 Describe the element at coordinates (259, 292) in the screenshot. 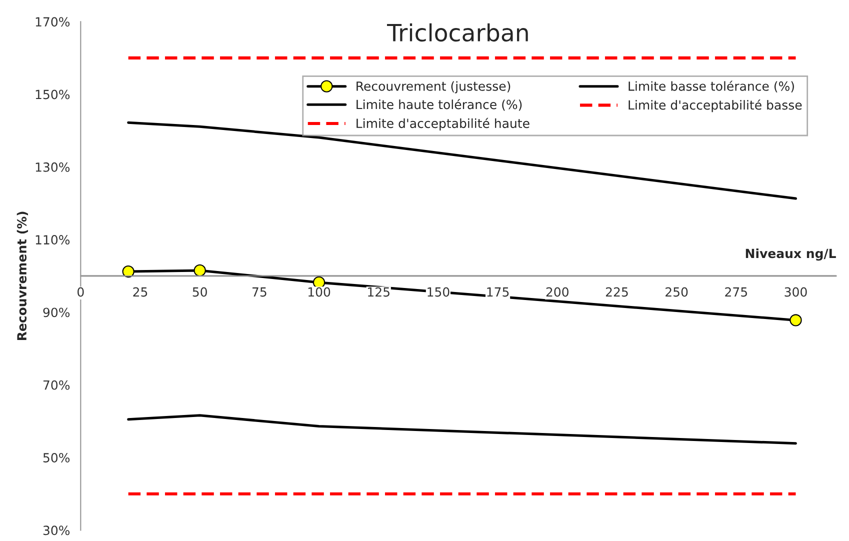

I see `x-tick-label: 75` at that location.